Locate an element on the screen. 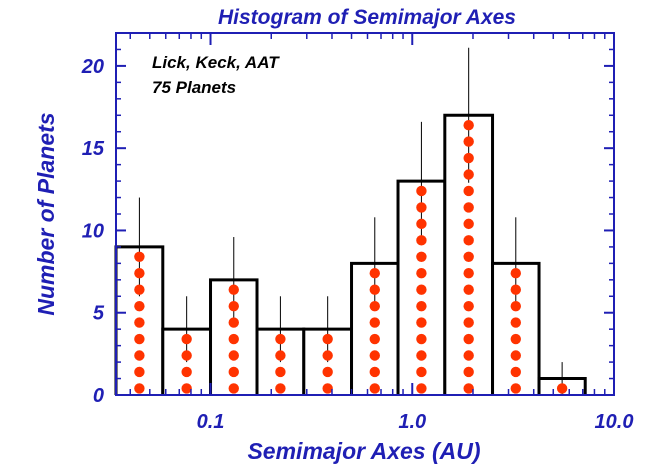 The width and height of the screenshot is (648, 468). y-tick-label: 10 is located at coordinates (93, 231).